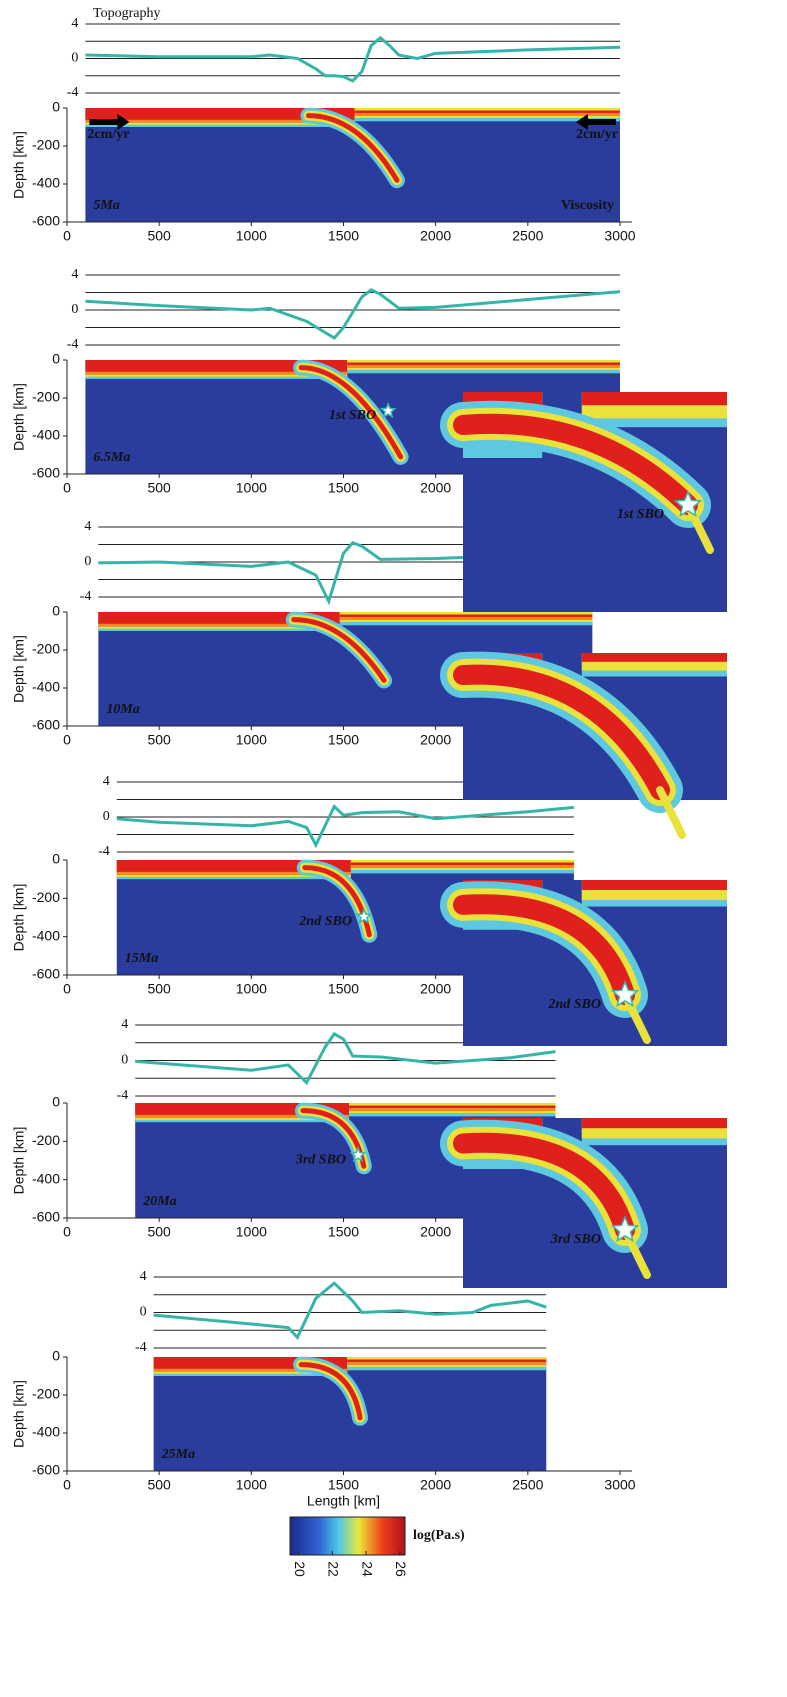 This screenshot has height=1697, width=787. What do you see at coordinates (575, 1239) in the screenshot?
I see `inset-label: 3rd SBO` at bounding box center [575, 1239].